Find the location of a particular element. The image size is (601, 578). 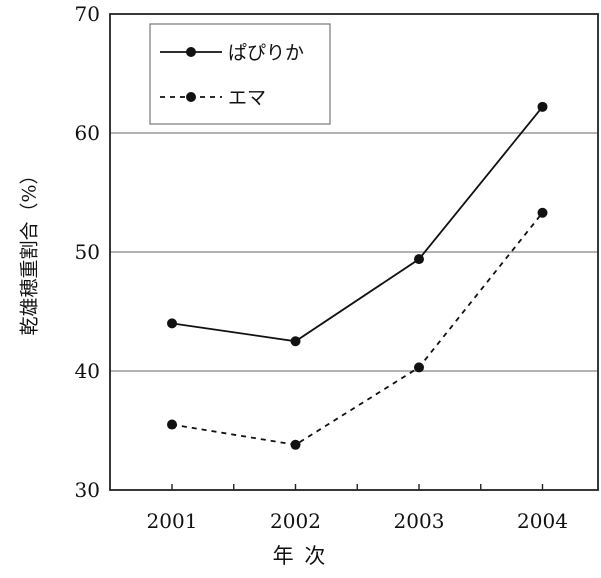

y-tick-label: 50 is located at coordinates (87, 252).